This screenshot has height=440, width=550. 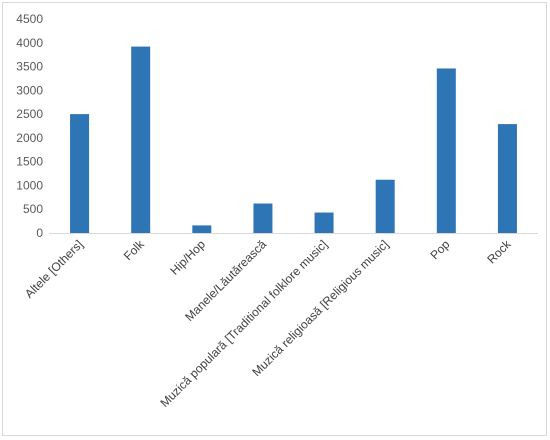 What do you see at coordinates (33, 209) in the screenshot?
I see `y-tick-label: 500` at bounding box center [33, 209].